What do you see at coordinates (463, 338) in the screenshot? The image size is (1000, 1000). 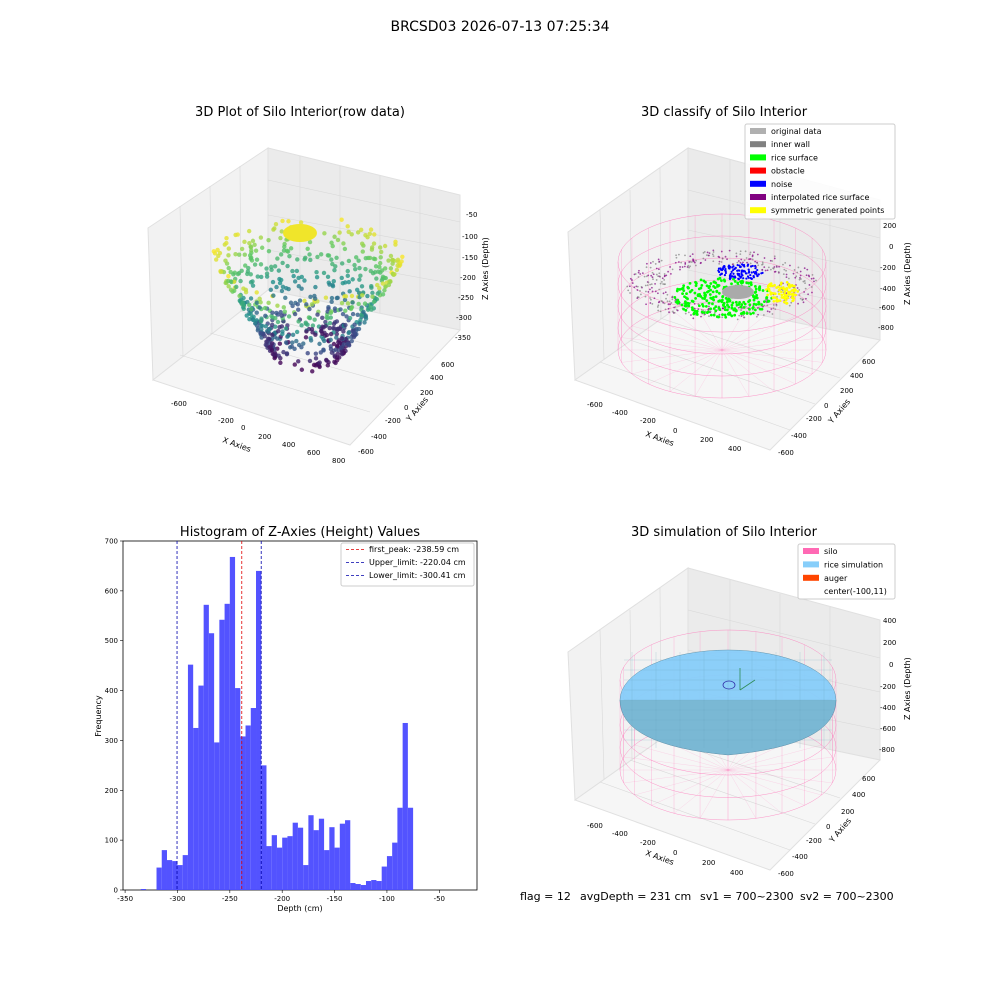 I see `tick-label: -350` at bounding box center [463, 338].